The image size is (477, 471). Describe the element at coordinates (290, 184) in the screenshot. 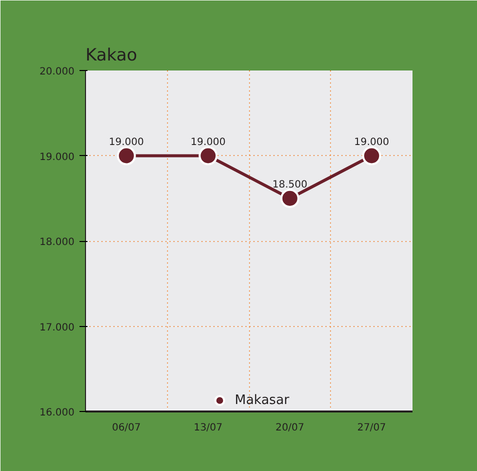

I see `data-label: 18.500` at that location.